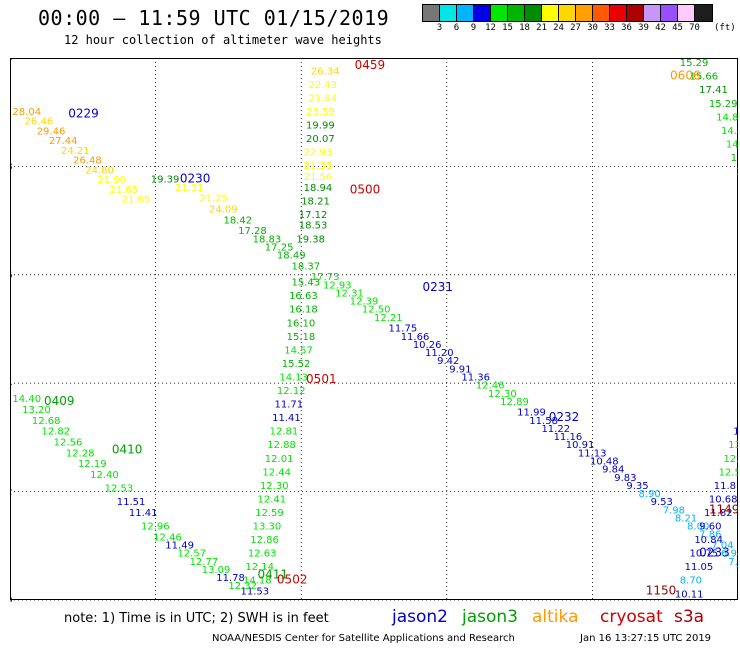 The height and width of the screenshot is (650, 740). What do you see at coordinates (75, 151) in the screenshot?
I see `swh-value-label: 24.21` at bounding box center [75, 151].